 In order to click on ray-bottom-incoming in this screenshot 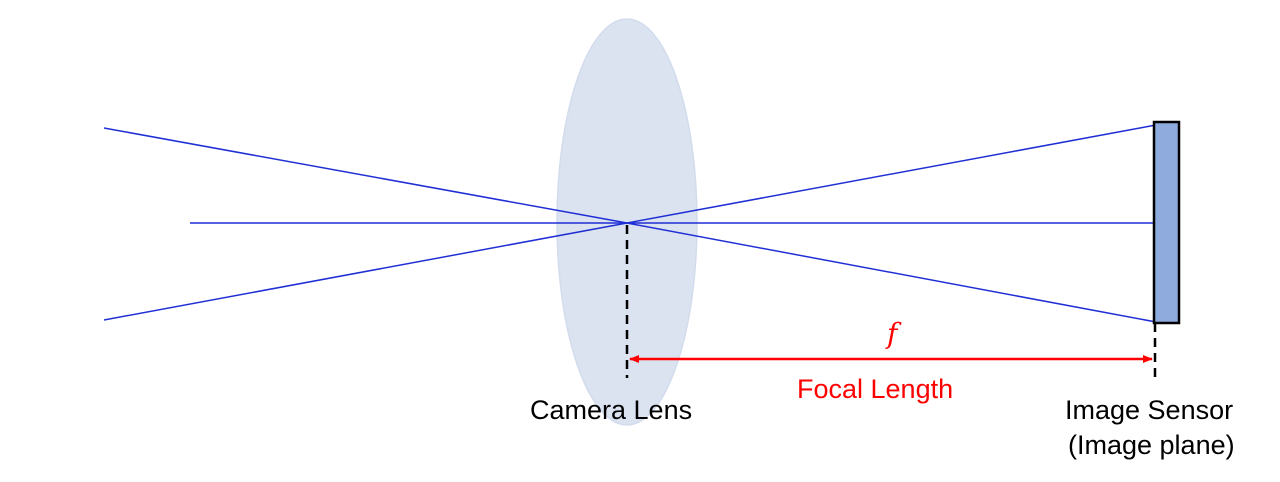, I will do `click(365, 271)`.